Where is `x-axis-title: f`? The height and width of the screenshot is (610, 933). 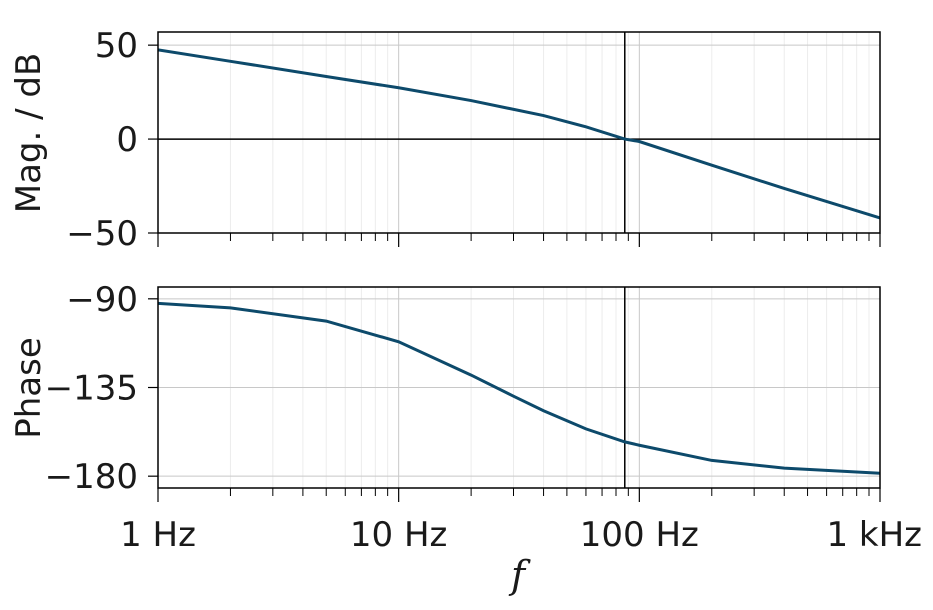
x-axis-title: f is located at coordinates (519, 575).